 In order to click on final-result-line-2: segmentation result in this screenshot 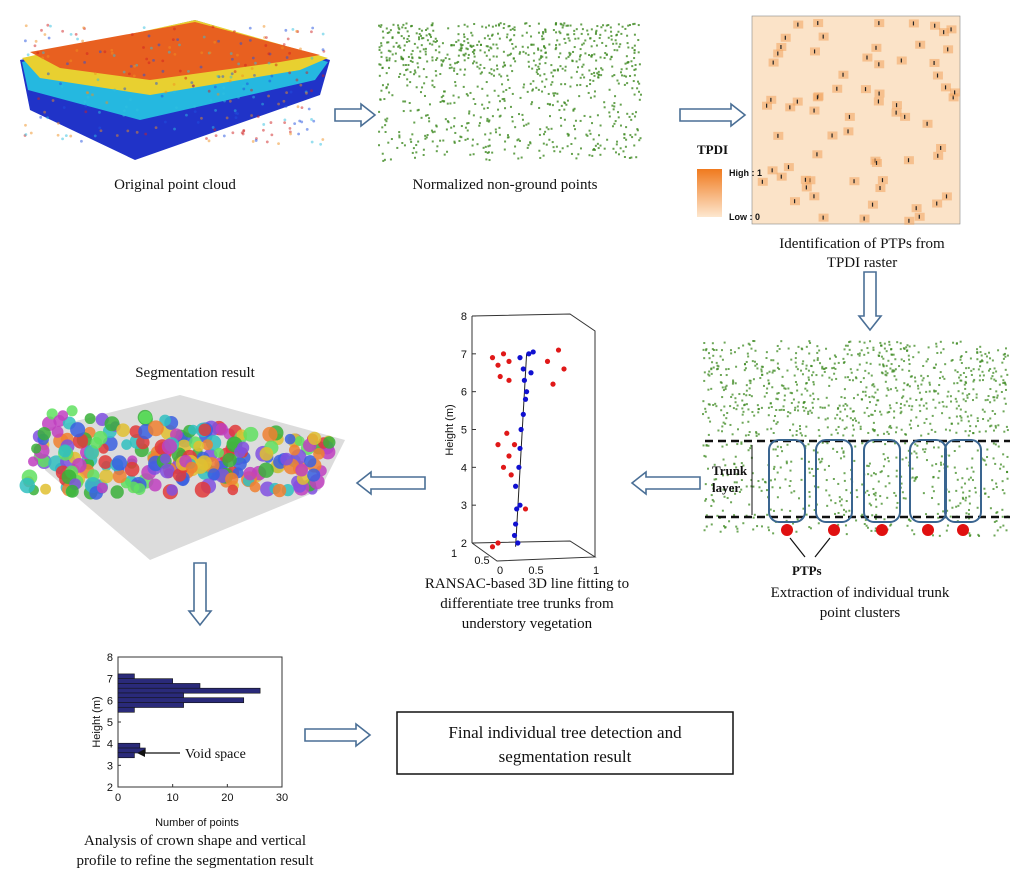, I will do `click(565, 756)`.